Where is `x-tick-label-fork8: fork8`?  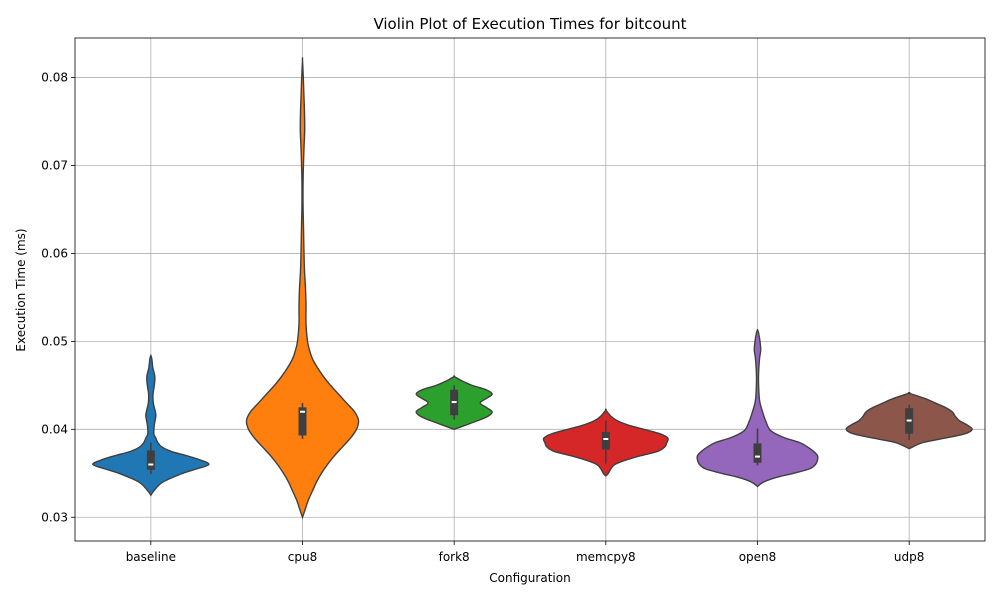
x-tick-label-fork8: fork8 is located at coordinates (454, 557).